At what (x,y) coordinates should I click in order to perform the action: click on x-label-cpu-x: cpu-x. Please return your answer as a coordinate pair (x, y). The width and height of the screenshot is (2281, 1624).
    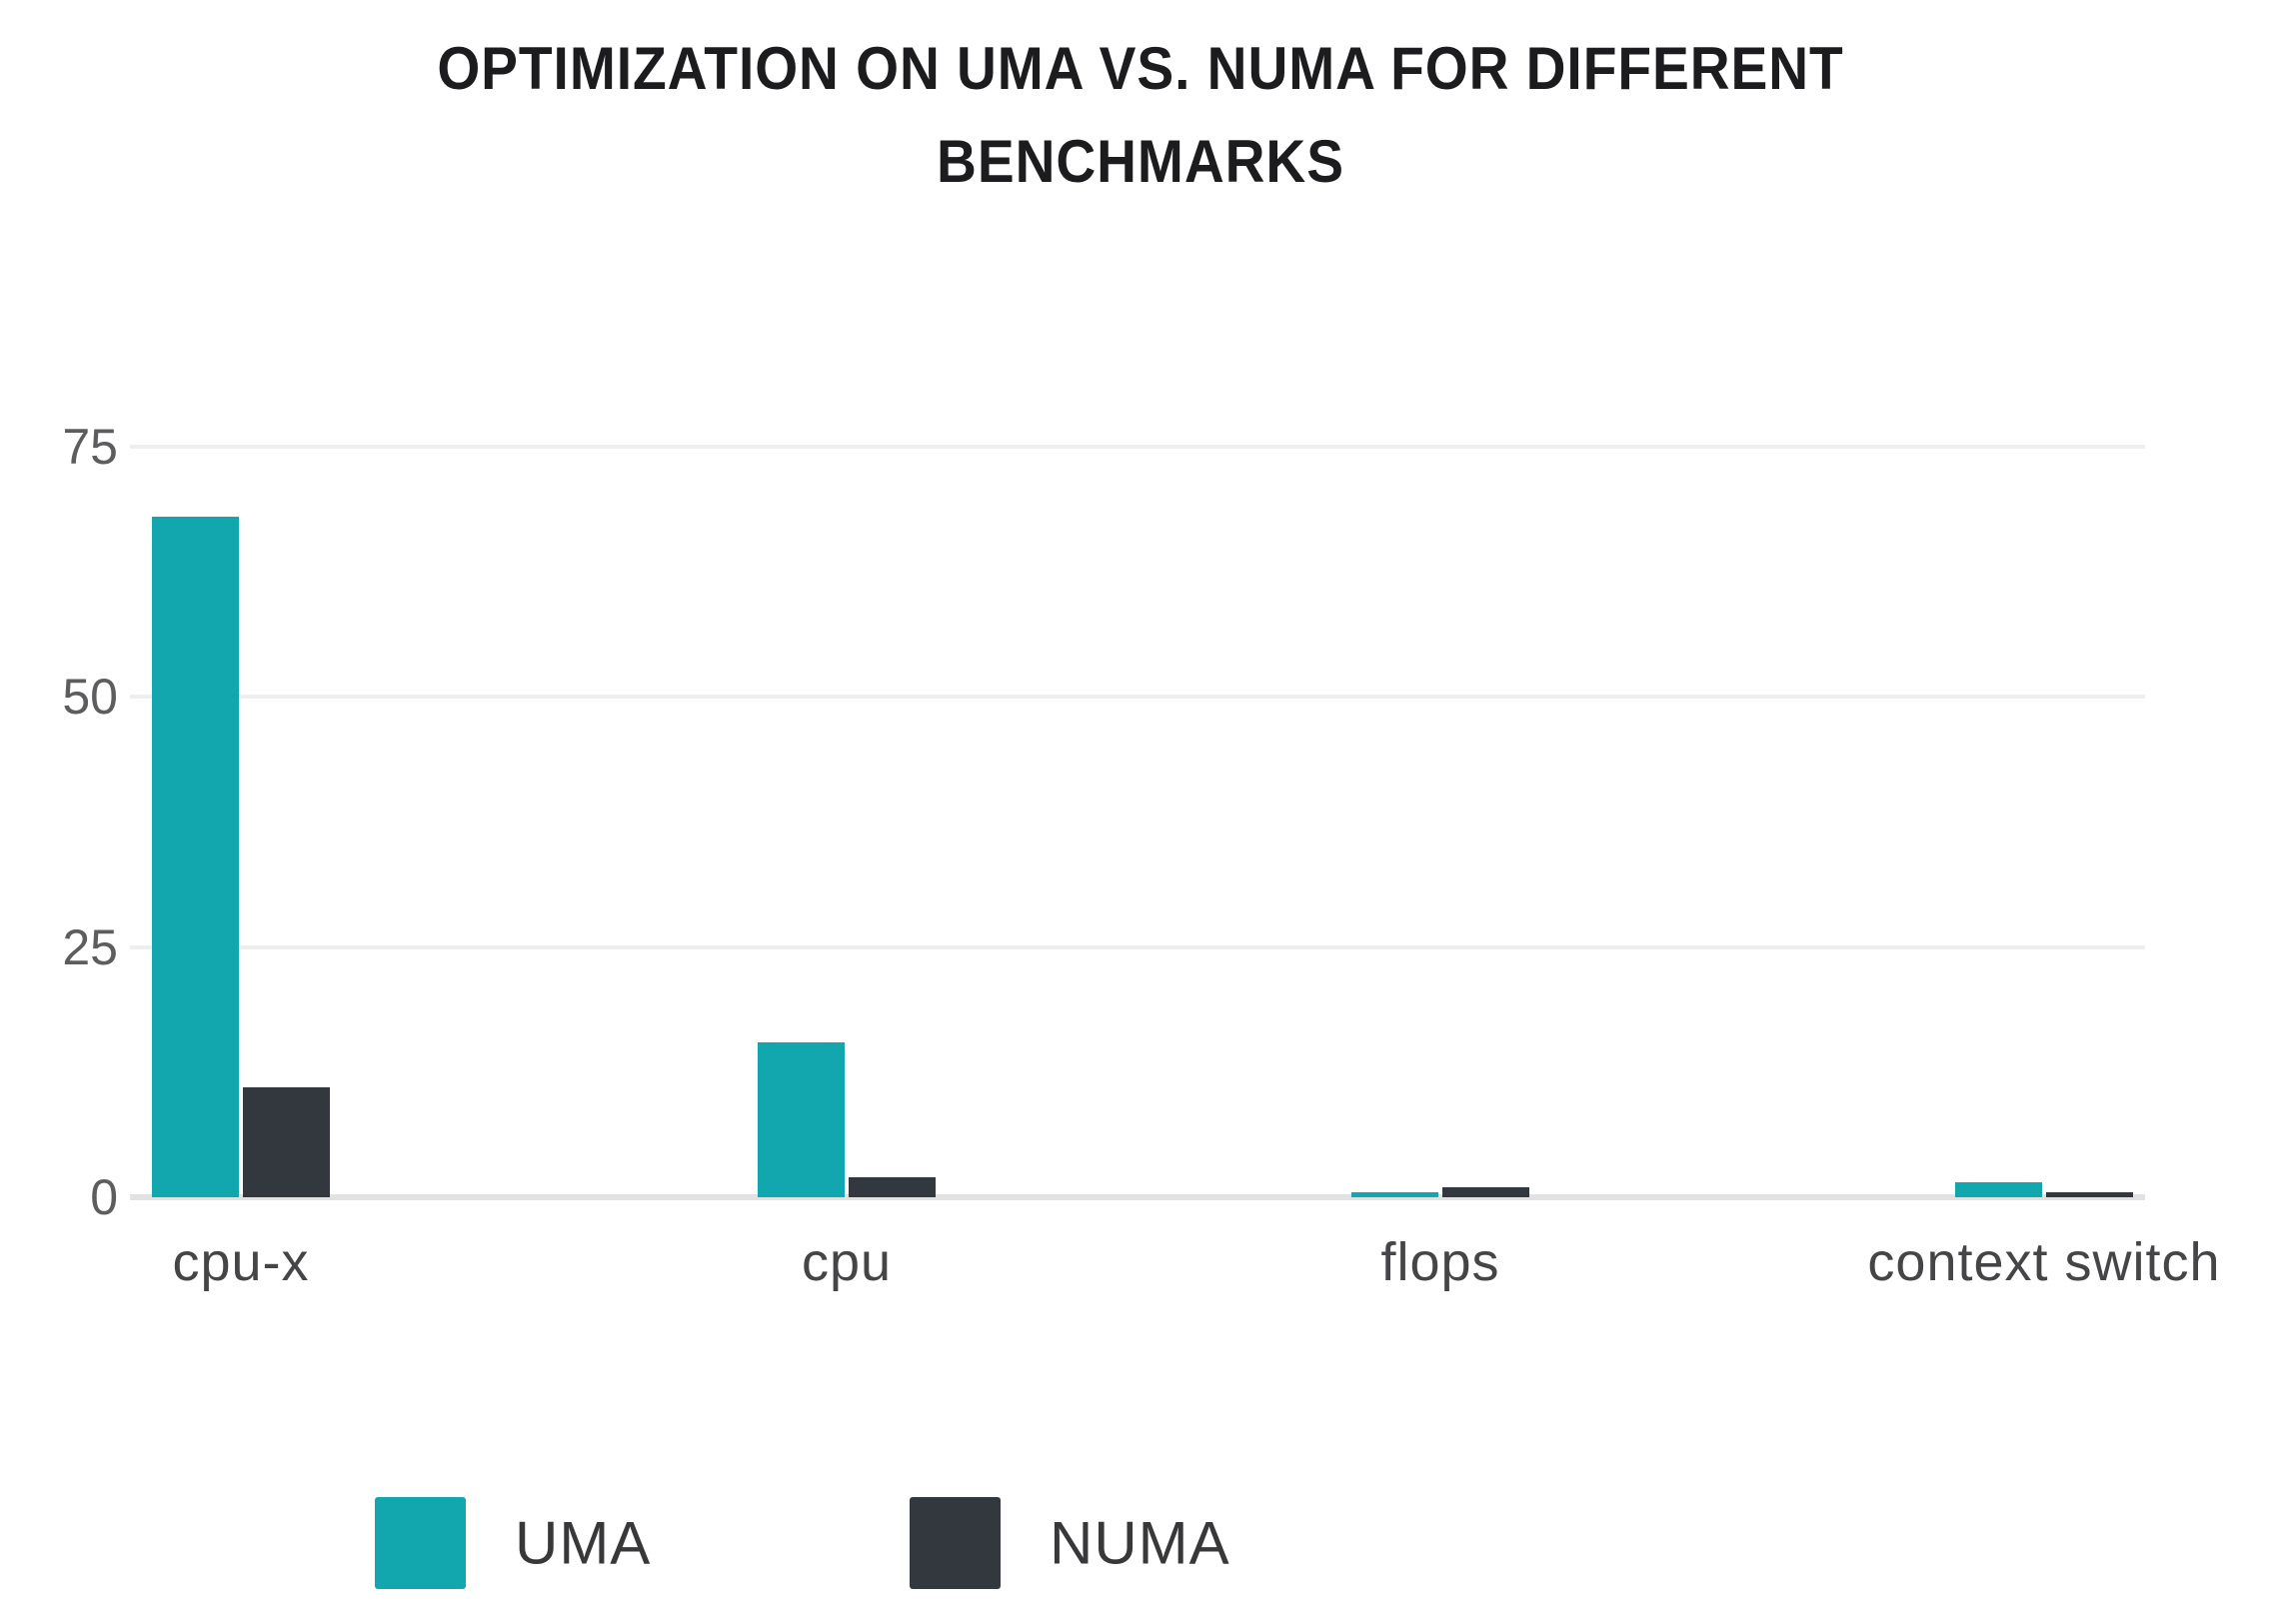
    Looking at the image, I should click on (241, 1262).